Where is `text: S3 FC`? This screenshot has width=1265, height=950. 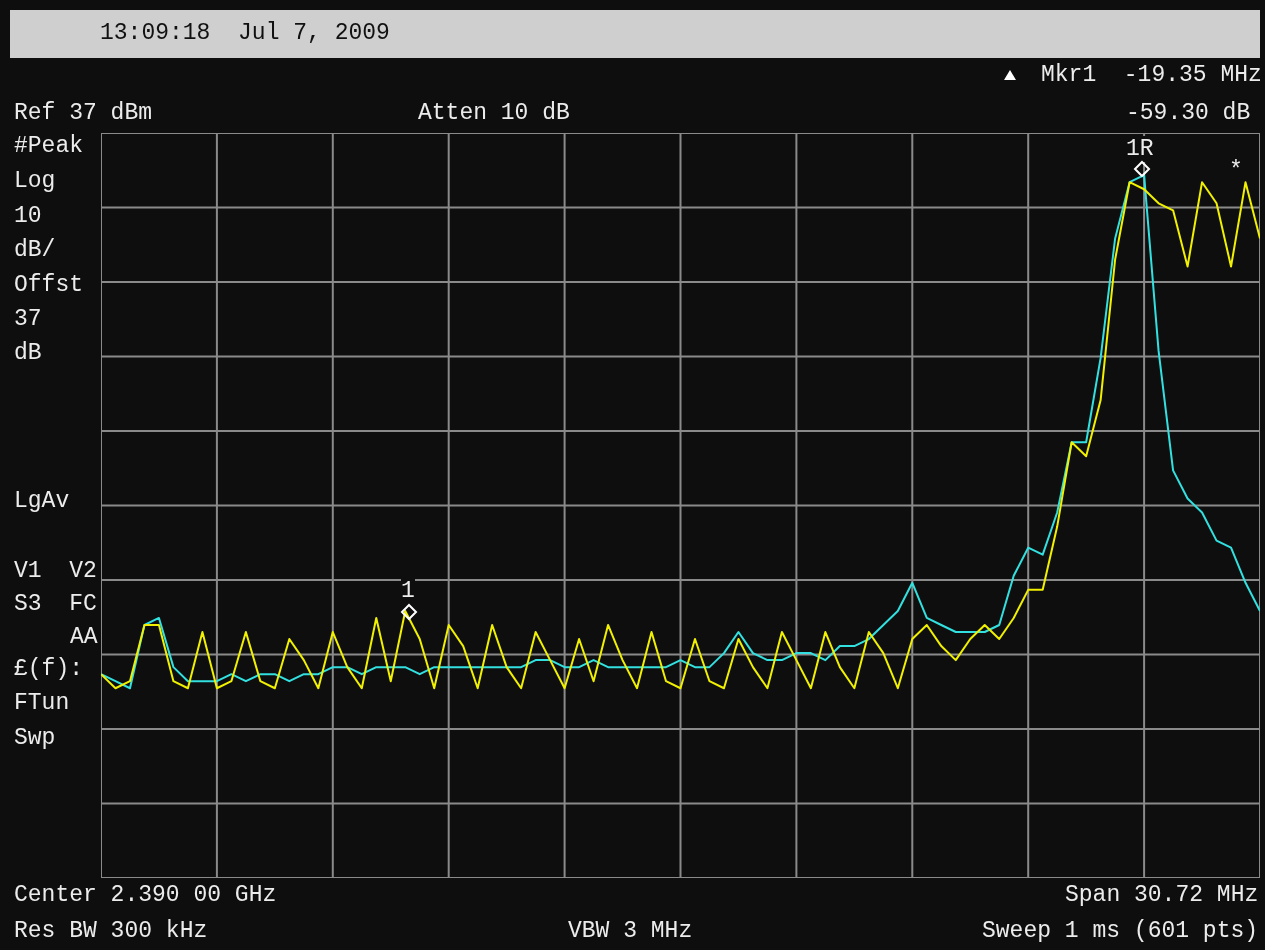 text: S3 FC is located at coordinates (55, 604).